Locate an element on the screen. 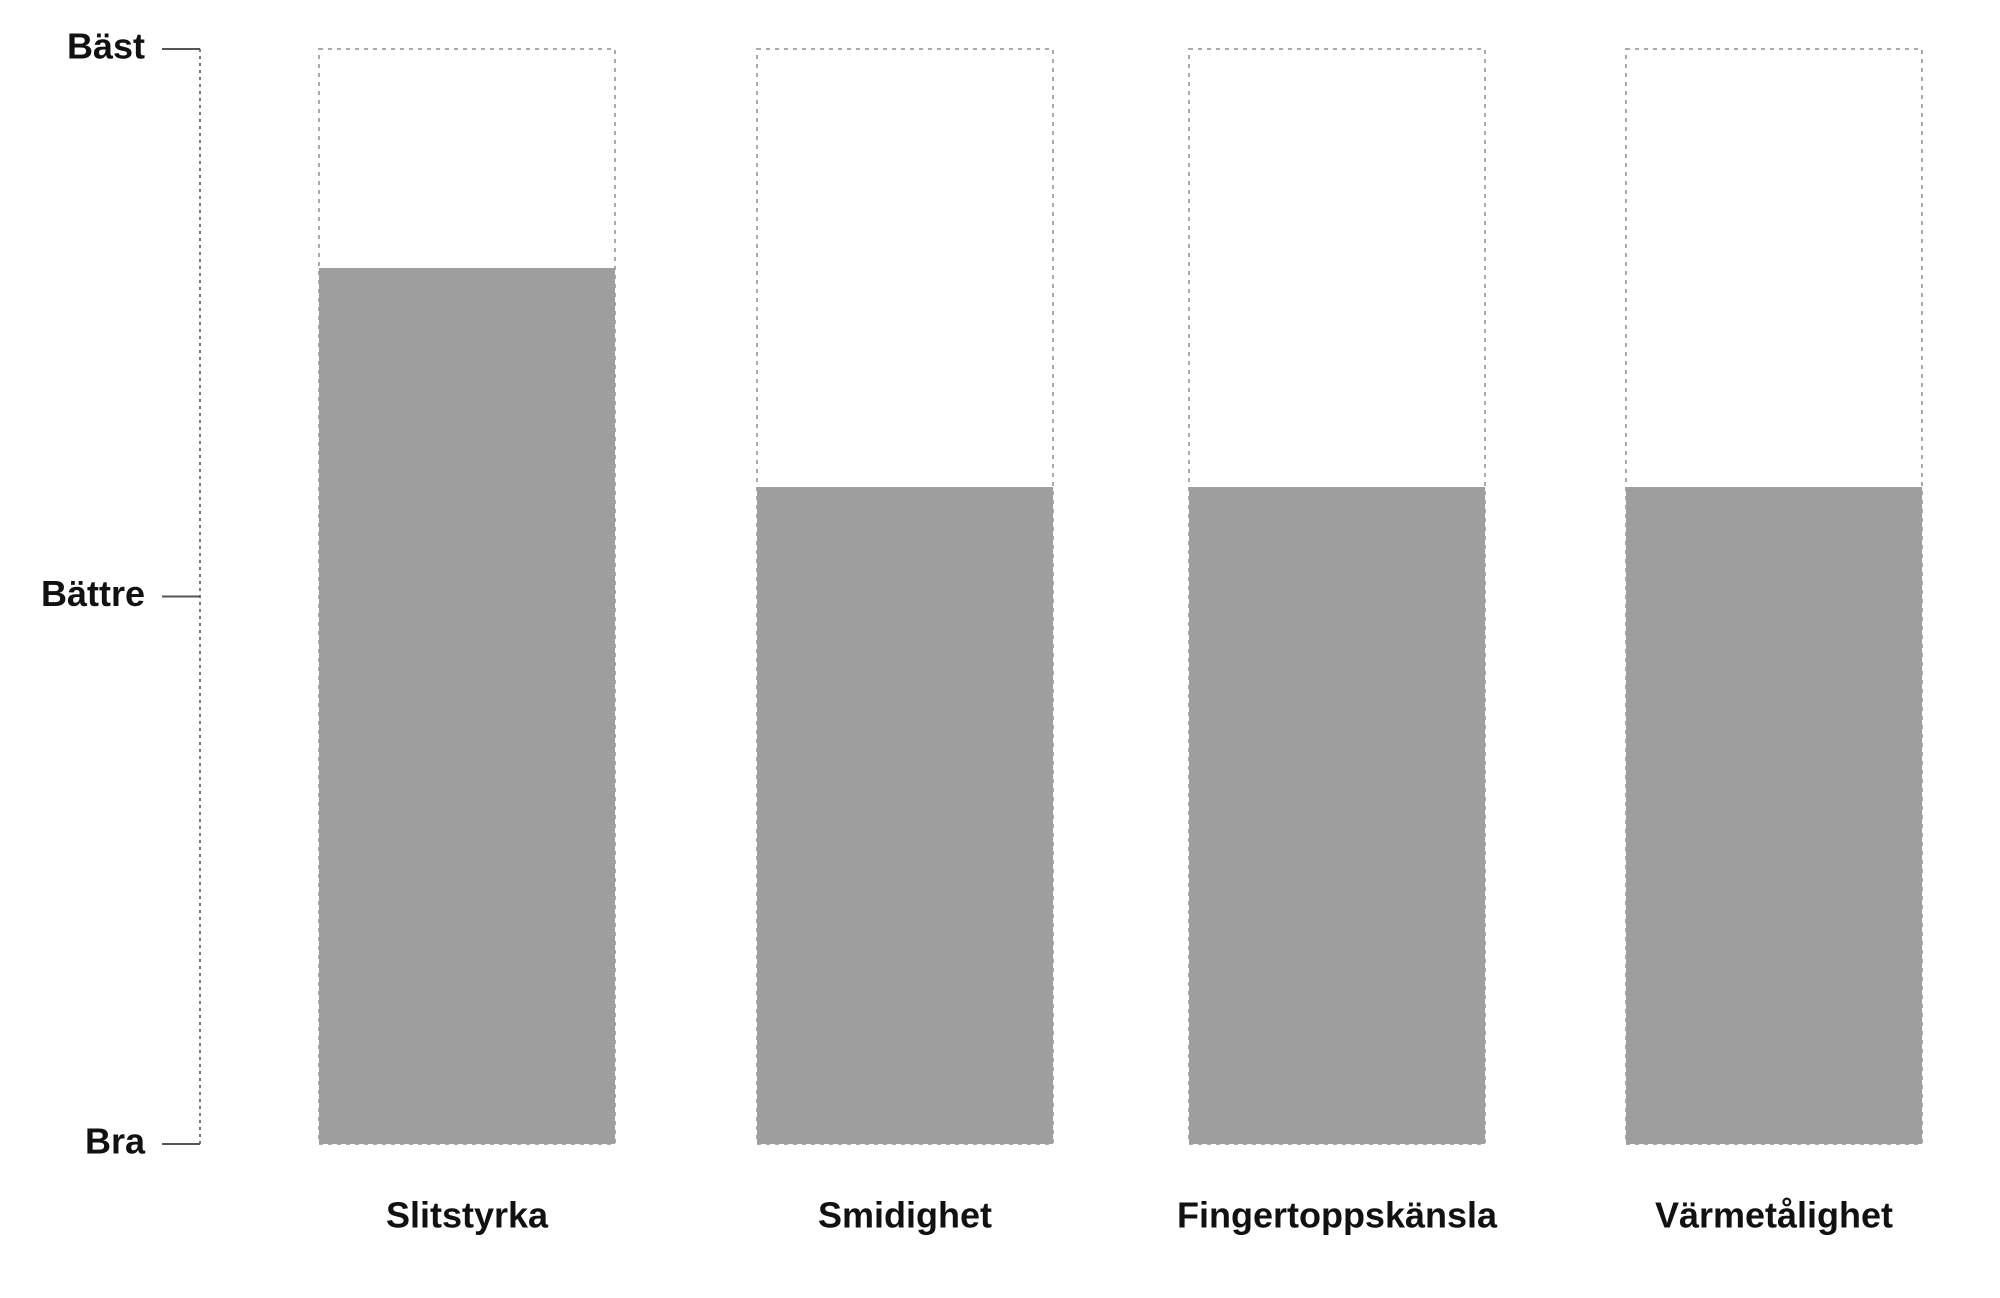  y-tick-label: Bäst is located at coordinates (106, 46).